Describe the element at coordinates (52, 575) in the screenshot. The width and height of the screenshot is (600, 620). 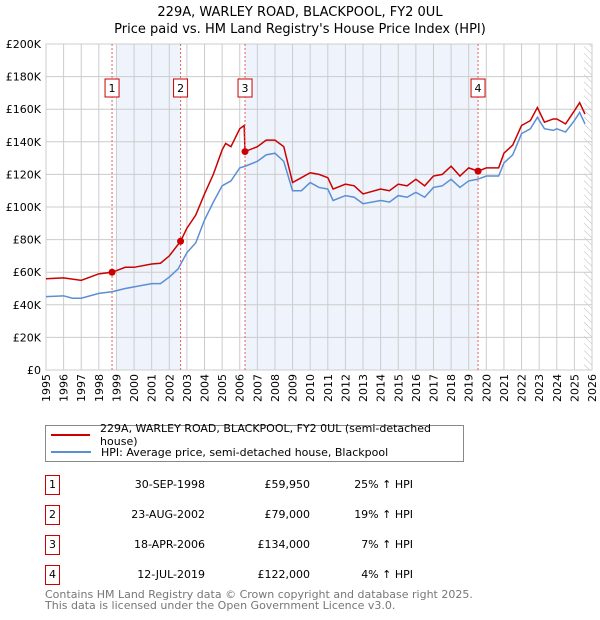
I see `sale-number: 4` at that location.